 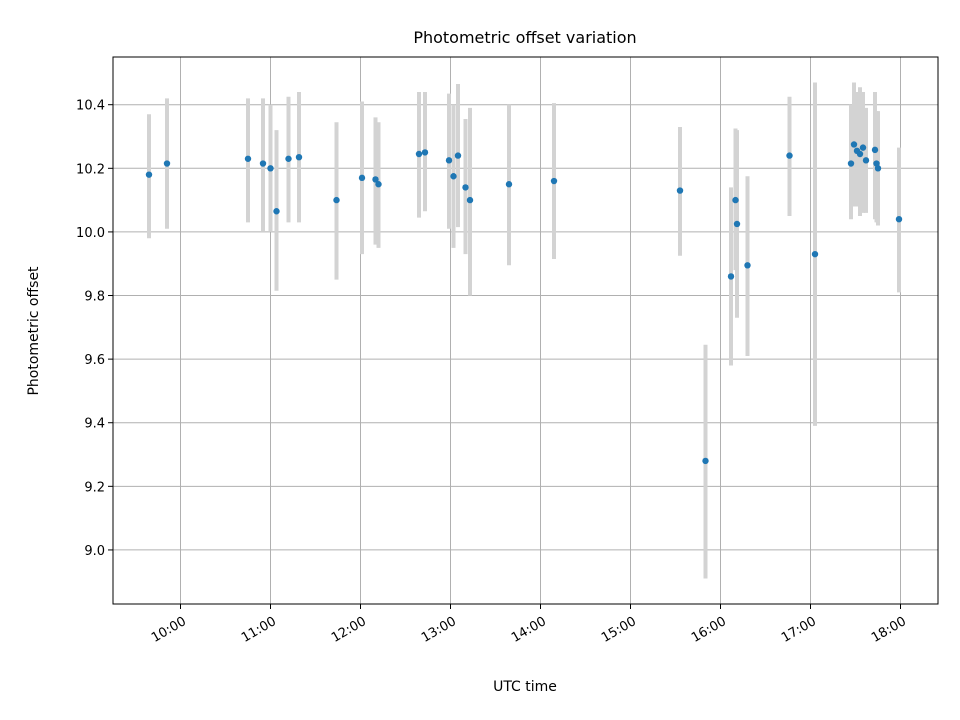 I want to click on x-tick-label: 14:00, so click(x=529, y=630).